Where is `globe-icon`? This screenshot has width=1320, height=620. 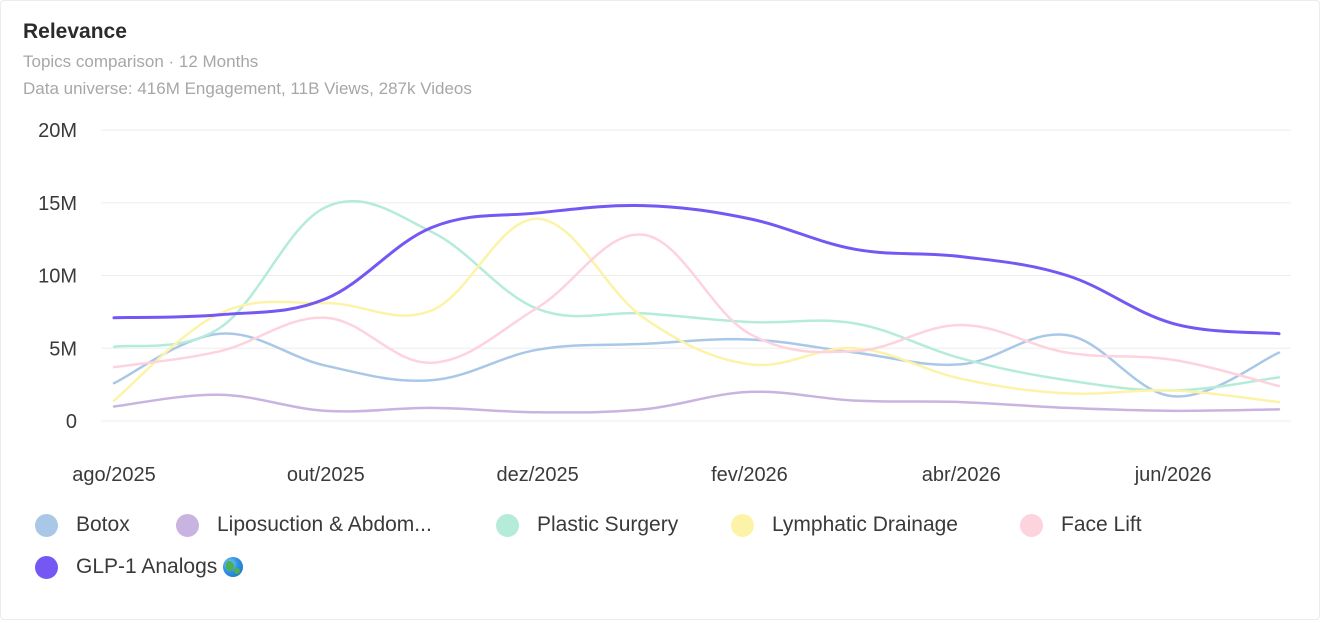 globe-icon is located at coordinates (233, 567).